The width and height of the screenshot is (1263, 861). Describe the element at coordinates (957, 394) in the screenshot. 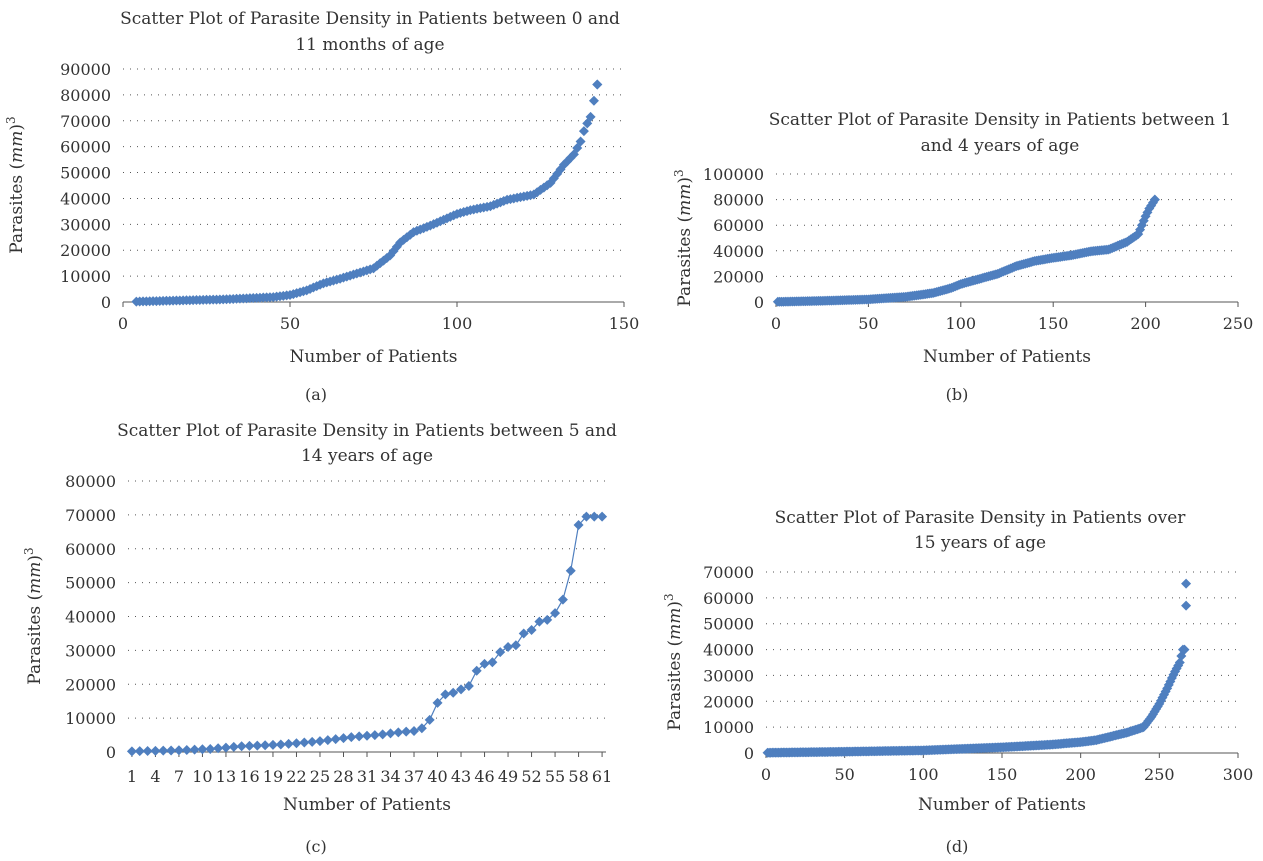

I see `panel-caption: (b)` at that location.